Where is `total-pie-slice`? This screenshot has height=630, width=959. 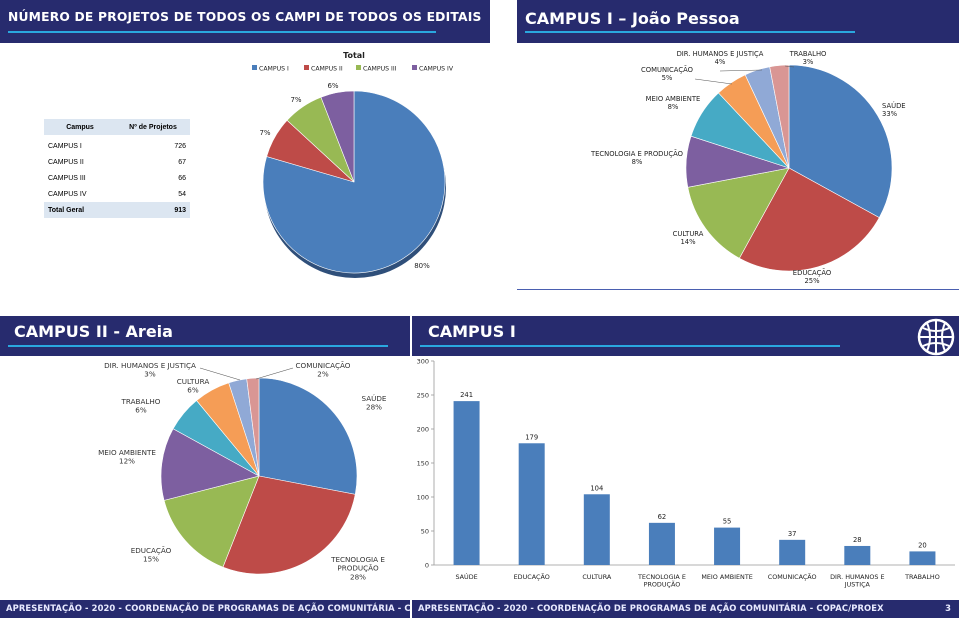 total-pie-slice is located at coordinates (337, 136).